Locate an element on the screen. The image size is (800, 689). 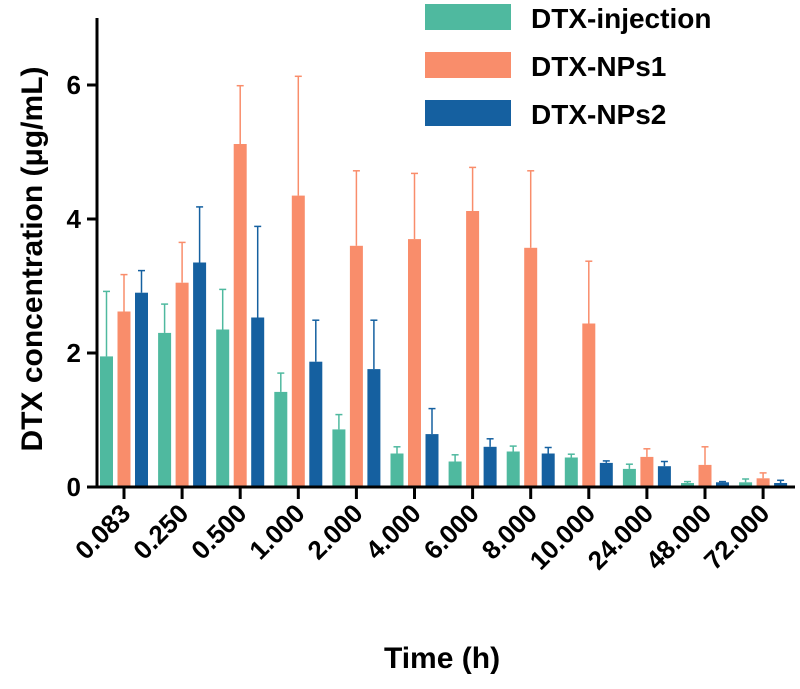
bar-dtx-nps1-0.500 is located at coordinates (240, 315).